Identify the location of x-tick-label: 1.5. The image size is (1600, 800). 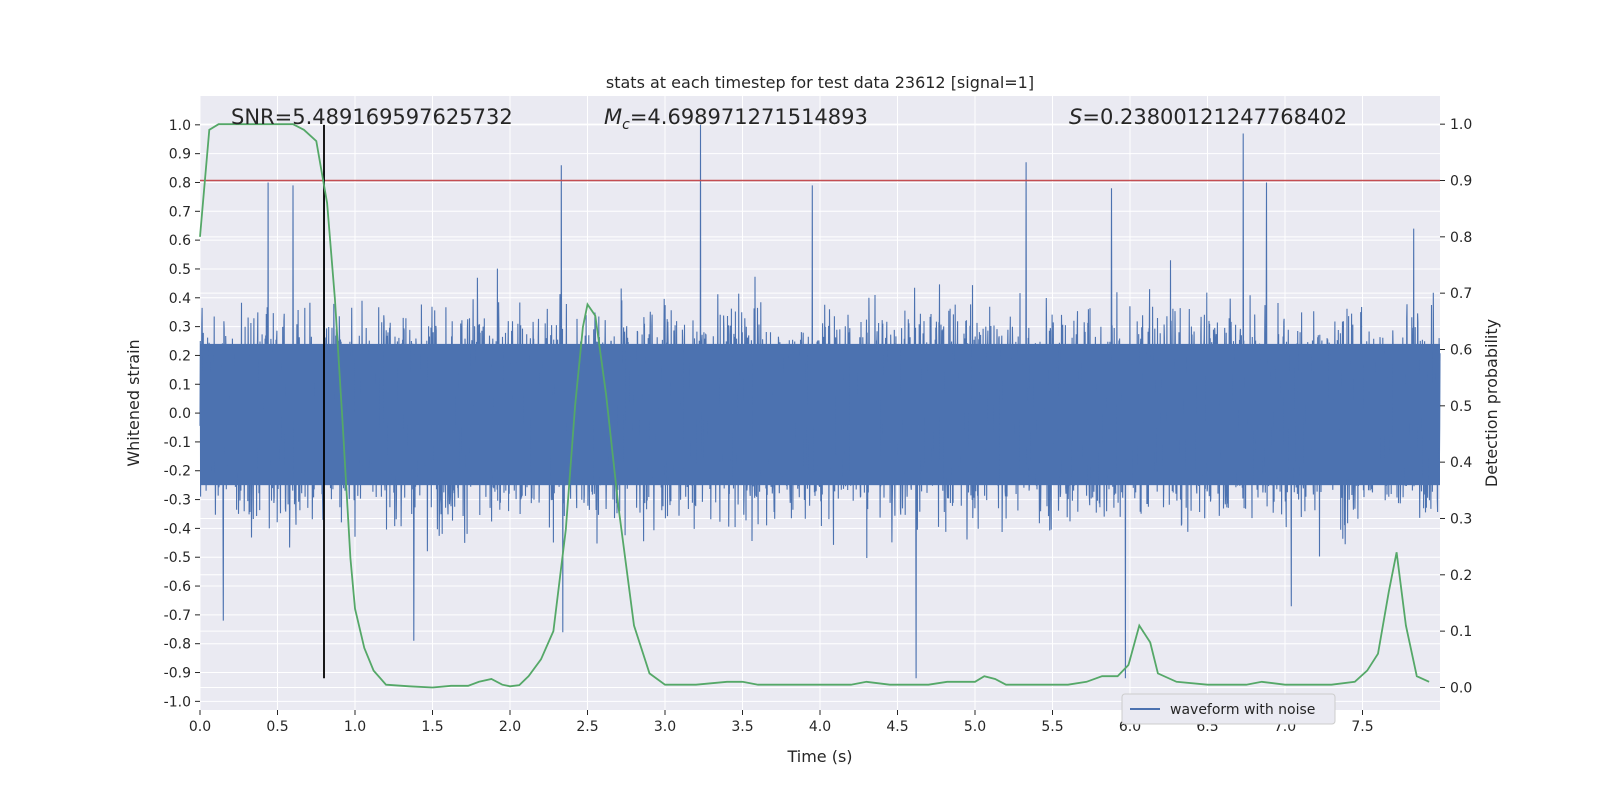
(432, 727).